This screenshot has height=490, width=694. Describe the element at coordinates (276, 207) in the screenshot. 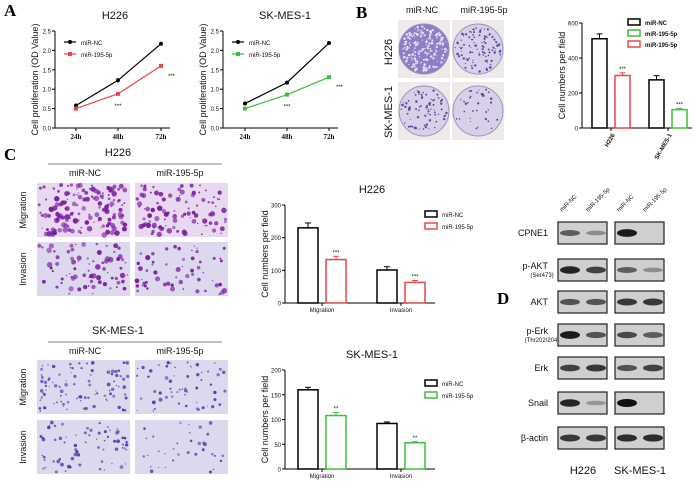

I see `y-tick-label: 300` at that location.